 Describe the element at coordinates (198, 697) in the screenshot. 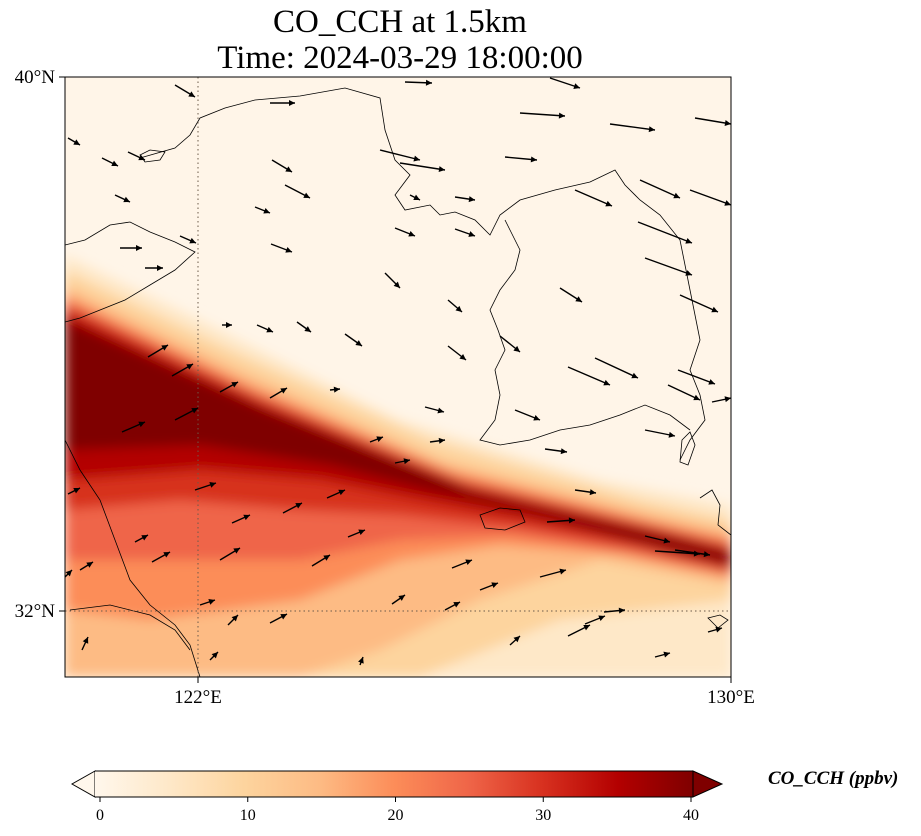

I see `x-tick-label-122: 122°E` at that location.